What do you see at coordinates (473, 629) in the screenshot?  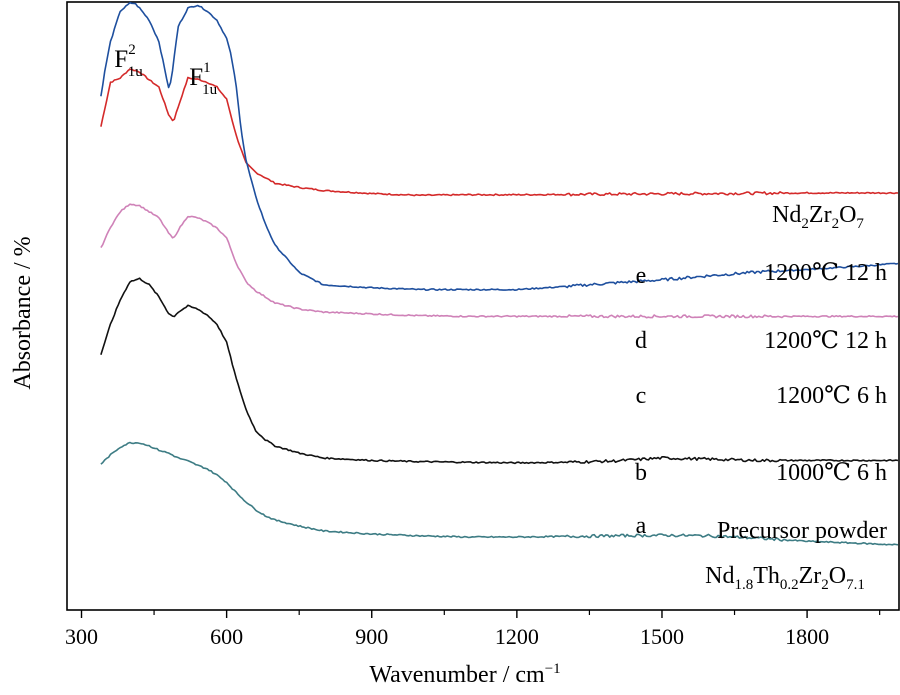 I see `x-axis-ticks: 300 600 900 1200 1500 1800` at bounding box center [473, 629].